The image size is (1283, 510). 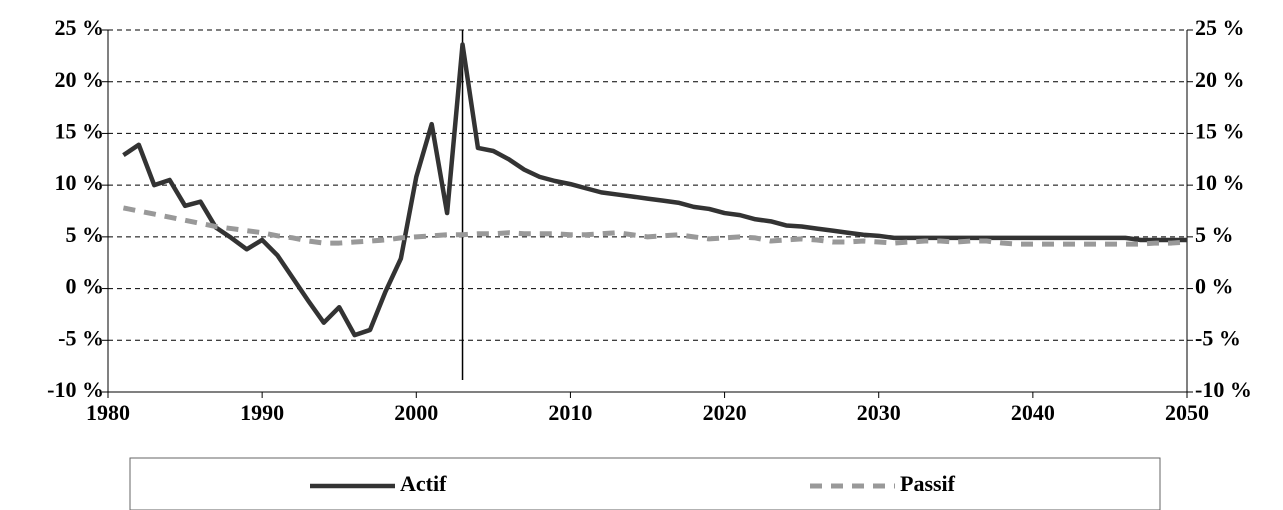 I want to click on y-tick-label: 10 %, so click(x=80, y=182).